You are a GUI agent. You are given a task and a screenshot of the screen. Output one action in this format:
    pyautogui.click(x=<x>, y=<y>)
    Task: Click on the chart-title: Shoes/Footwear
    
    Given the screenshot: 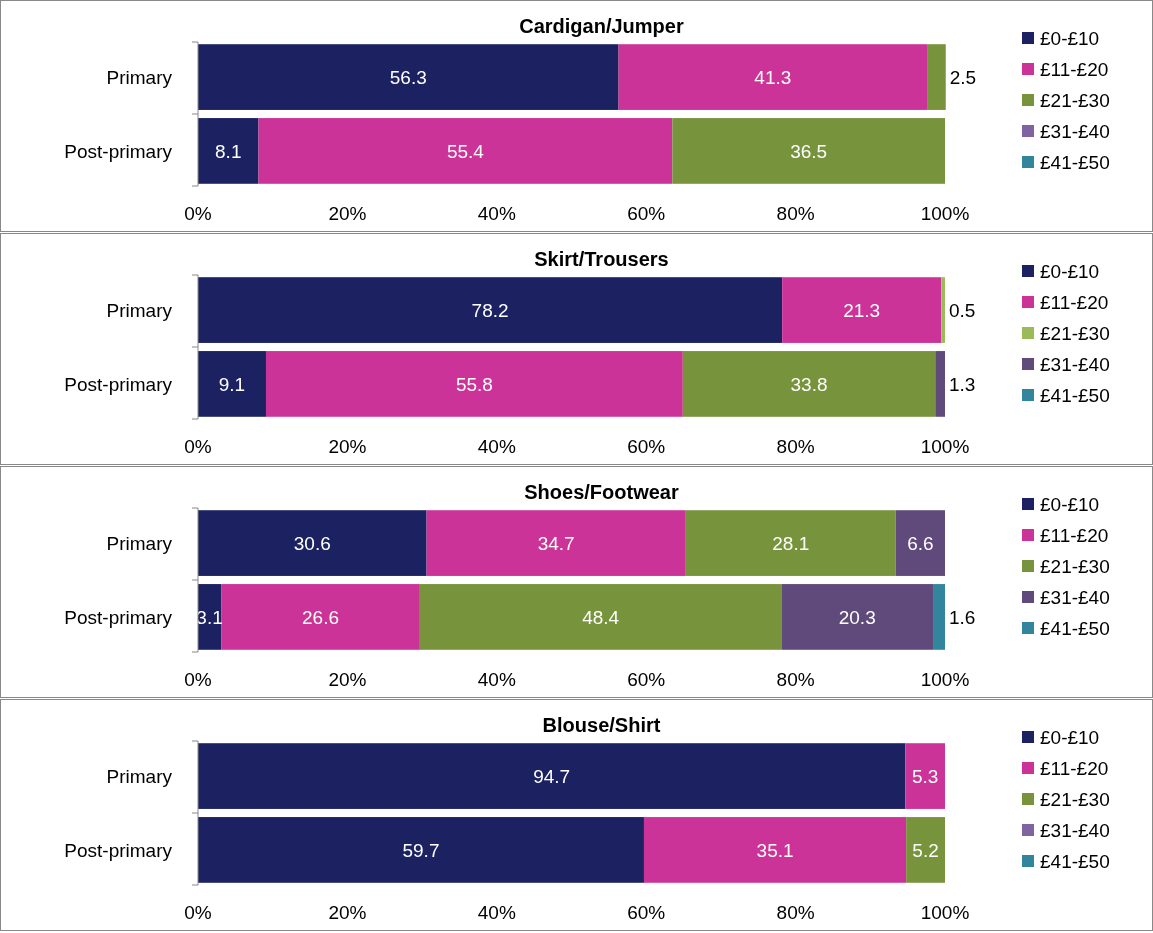 What is the action you would take?
    pyautogui.click(x=601, y=492)
    